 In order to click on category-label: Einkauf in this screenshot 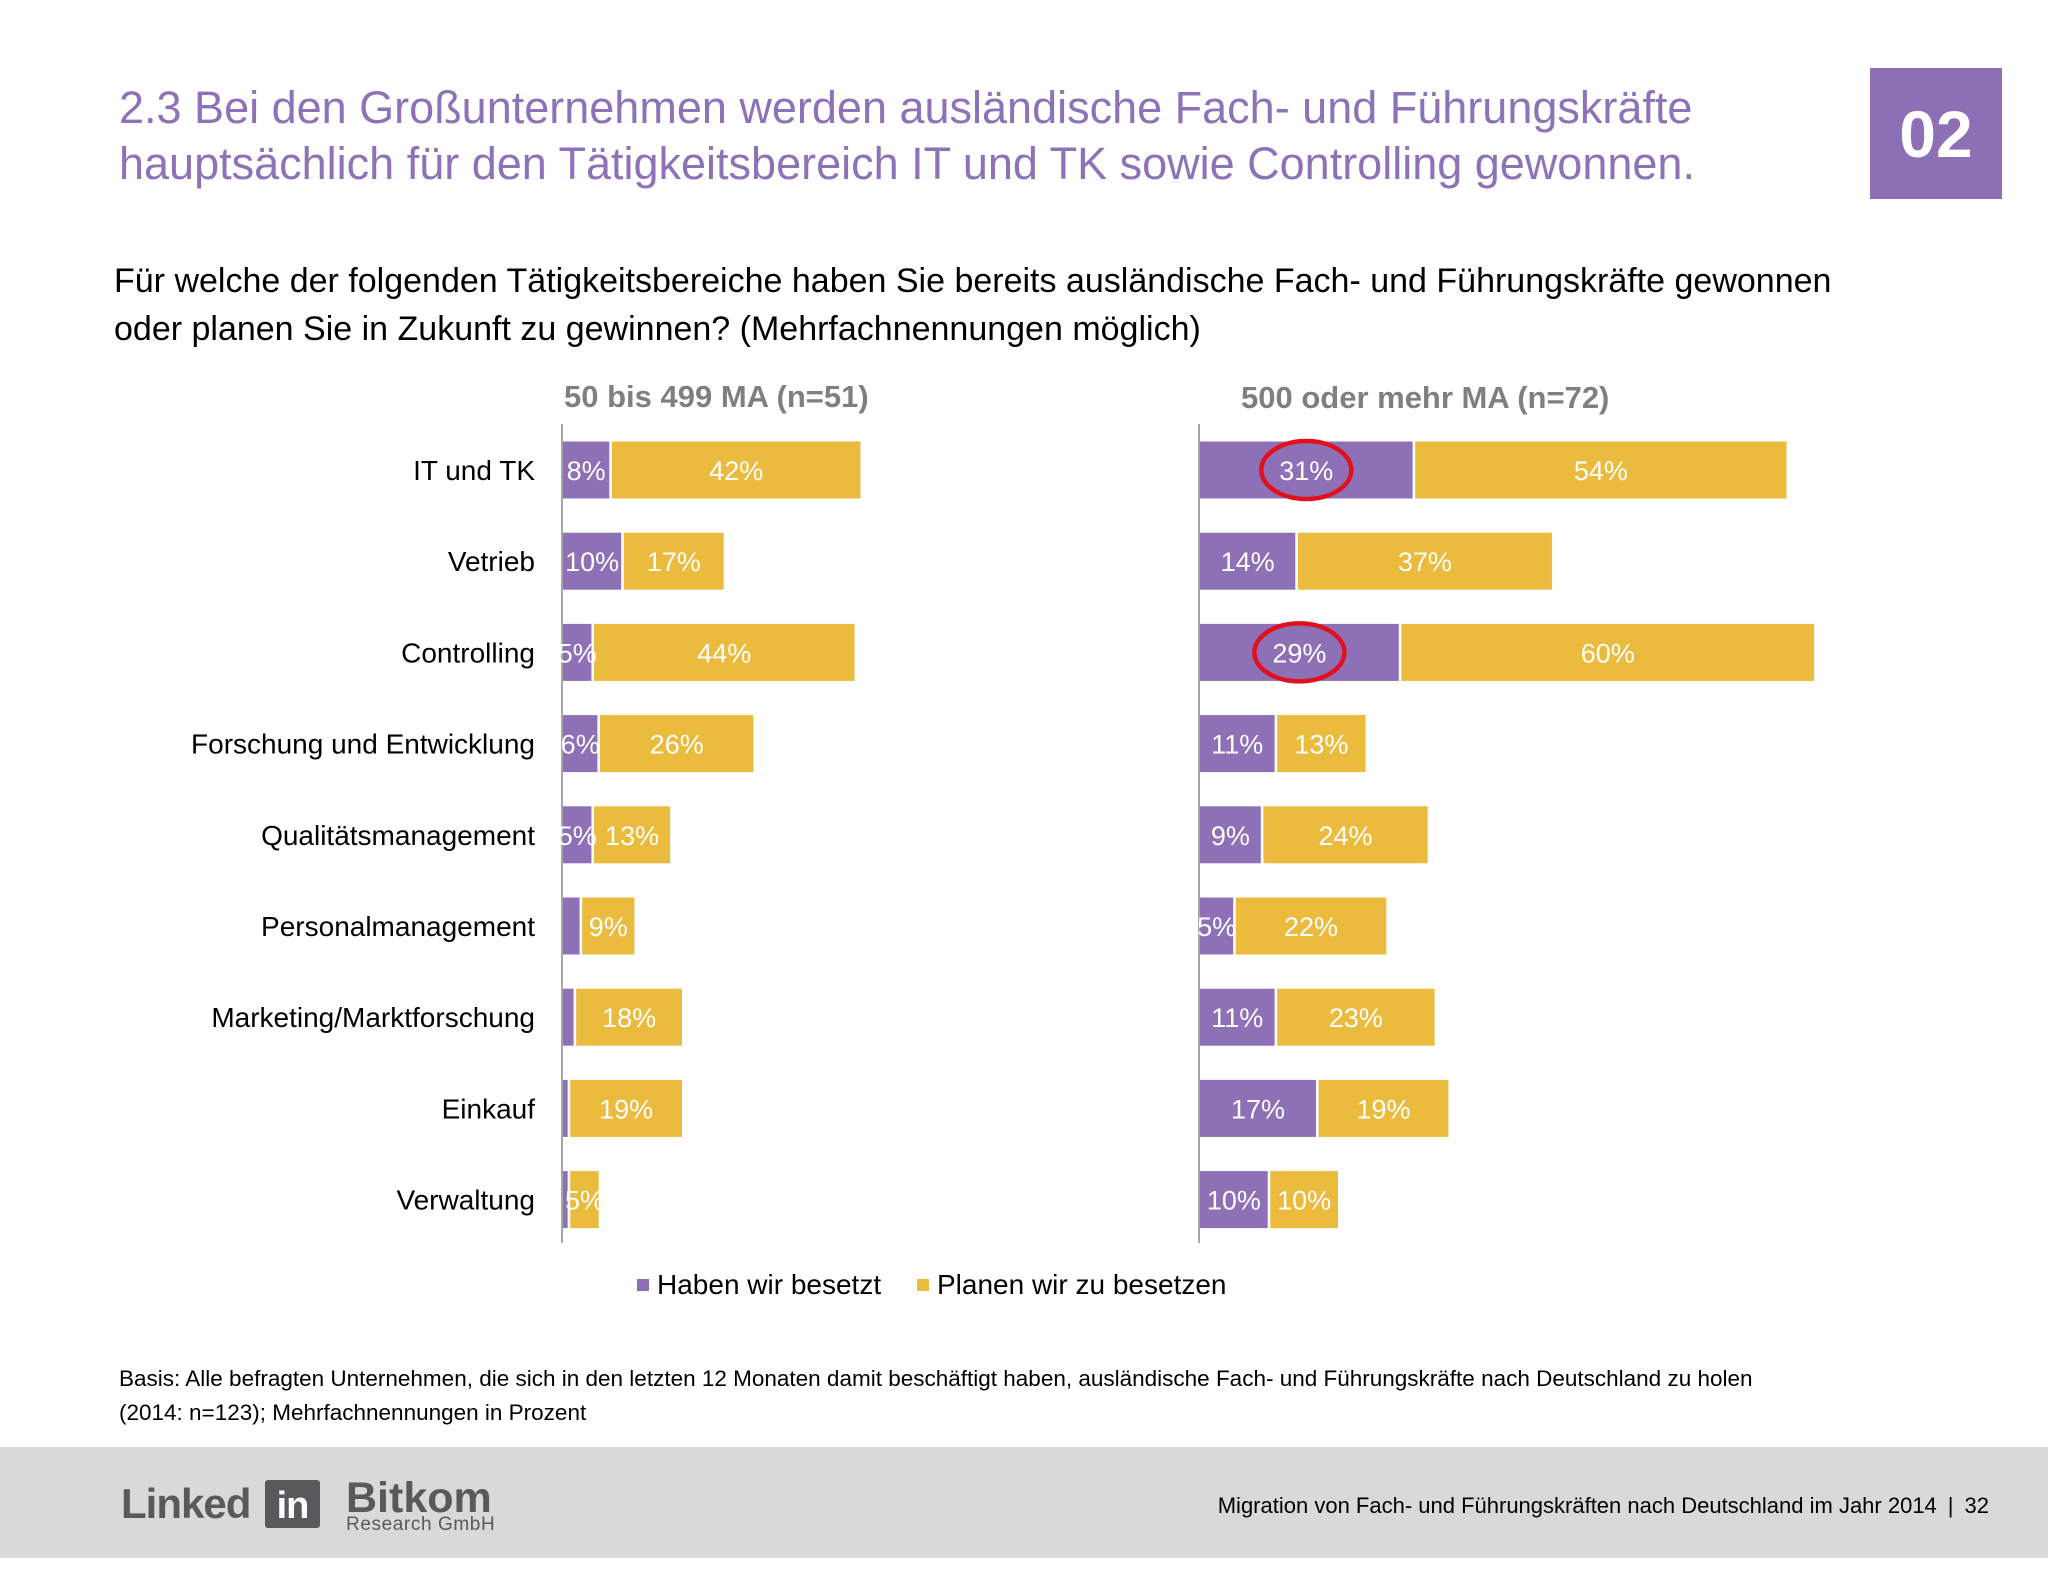, I will do `click(489, 1108)`.